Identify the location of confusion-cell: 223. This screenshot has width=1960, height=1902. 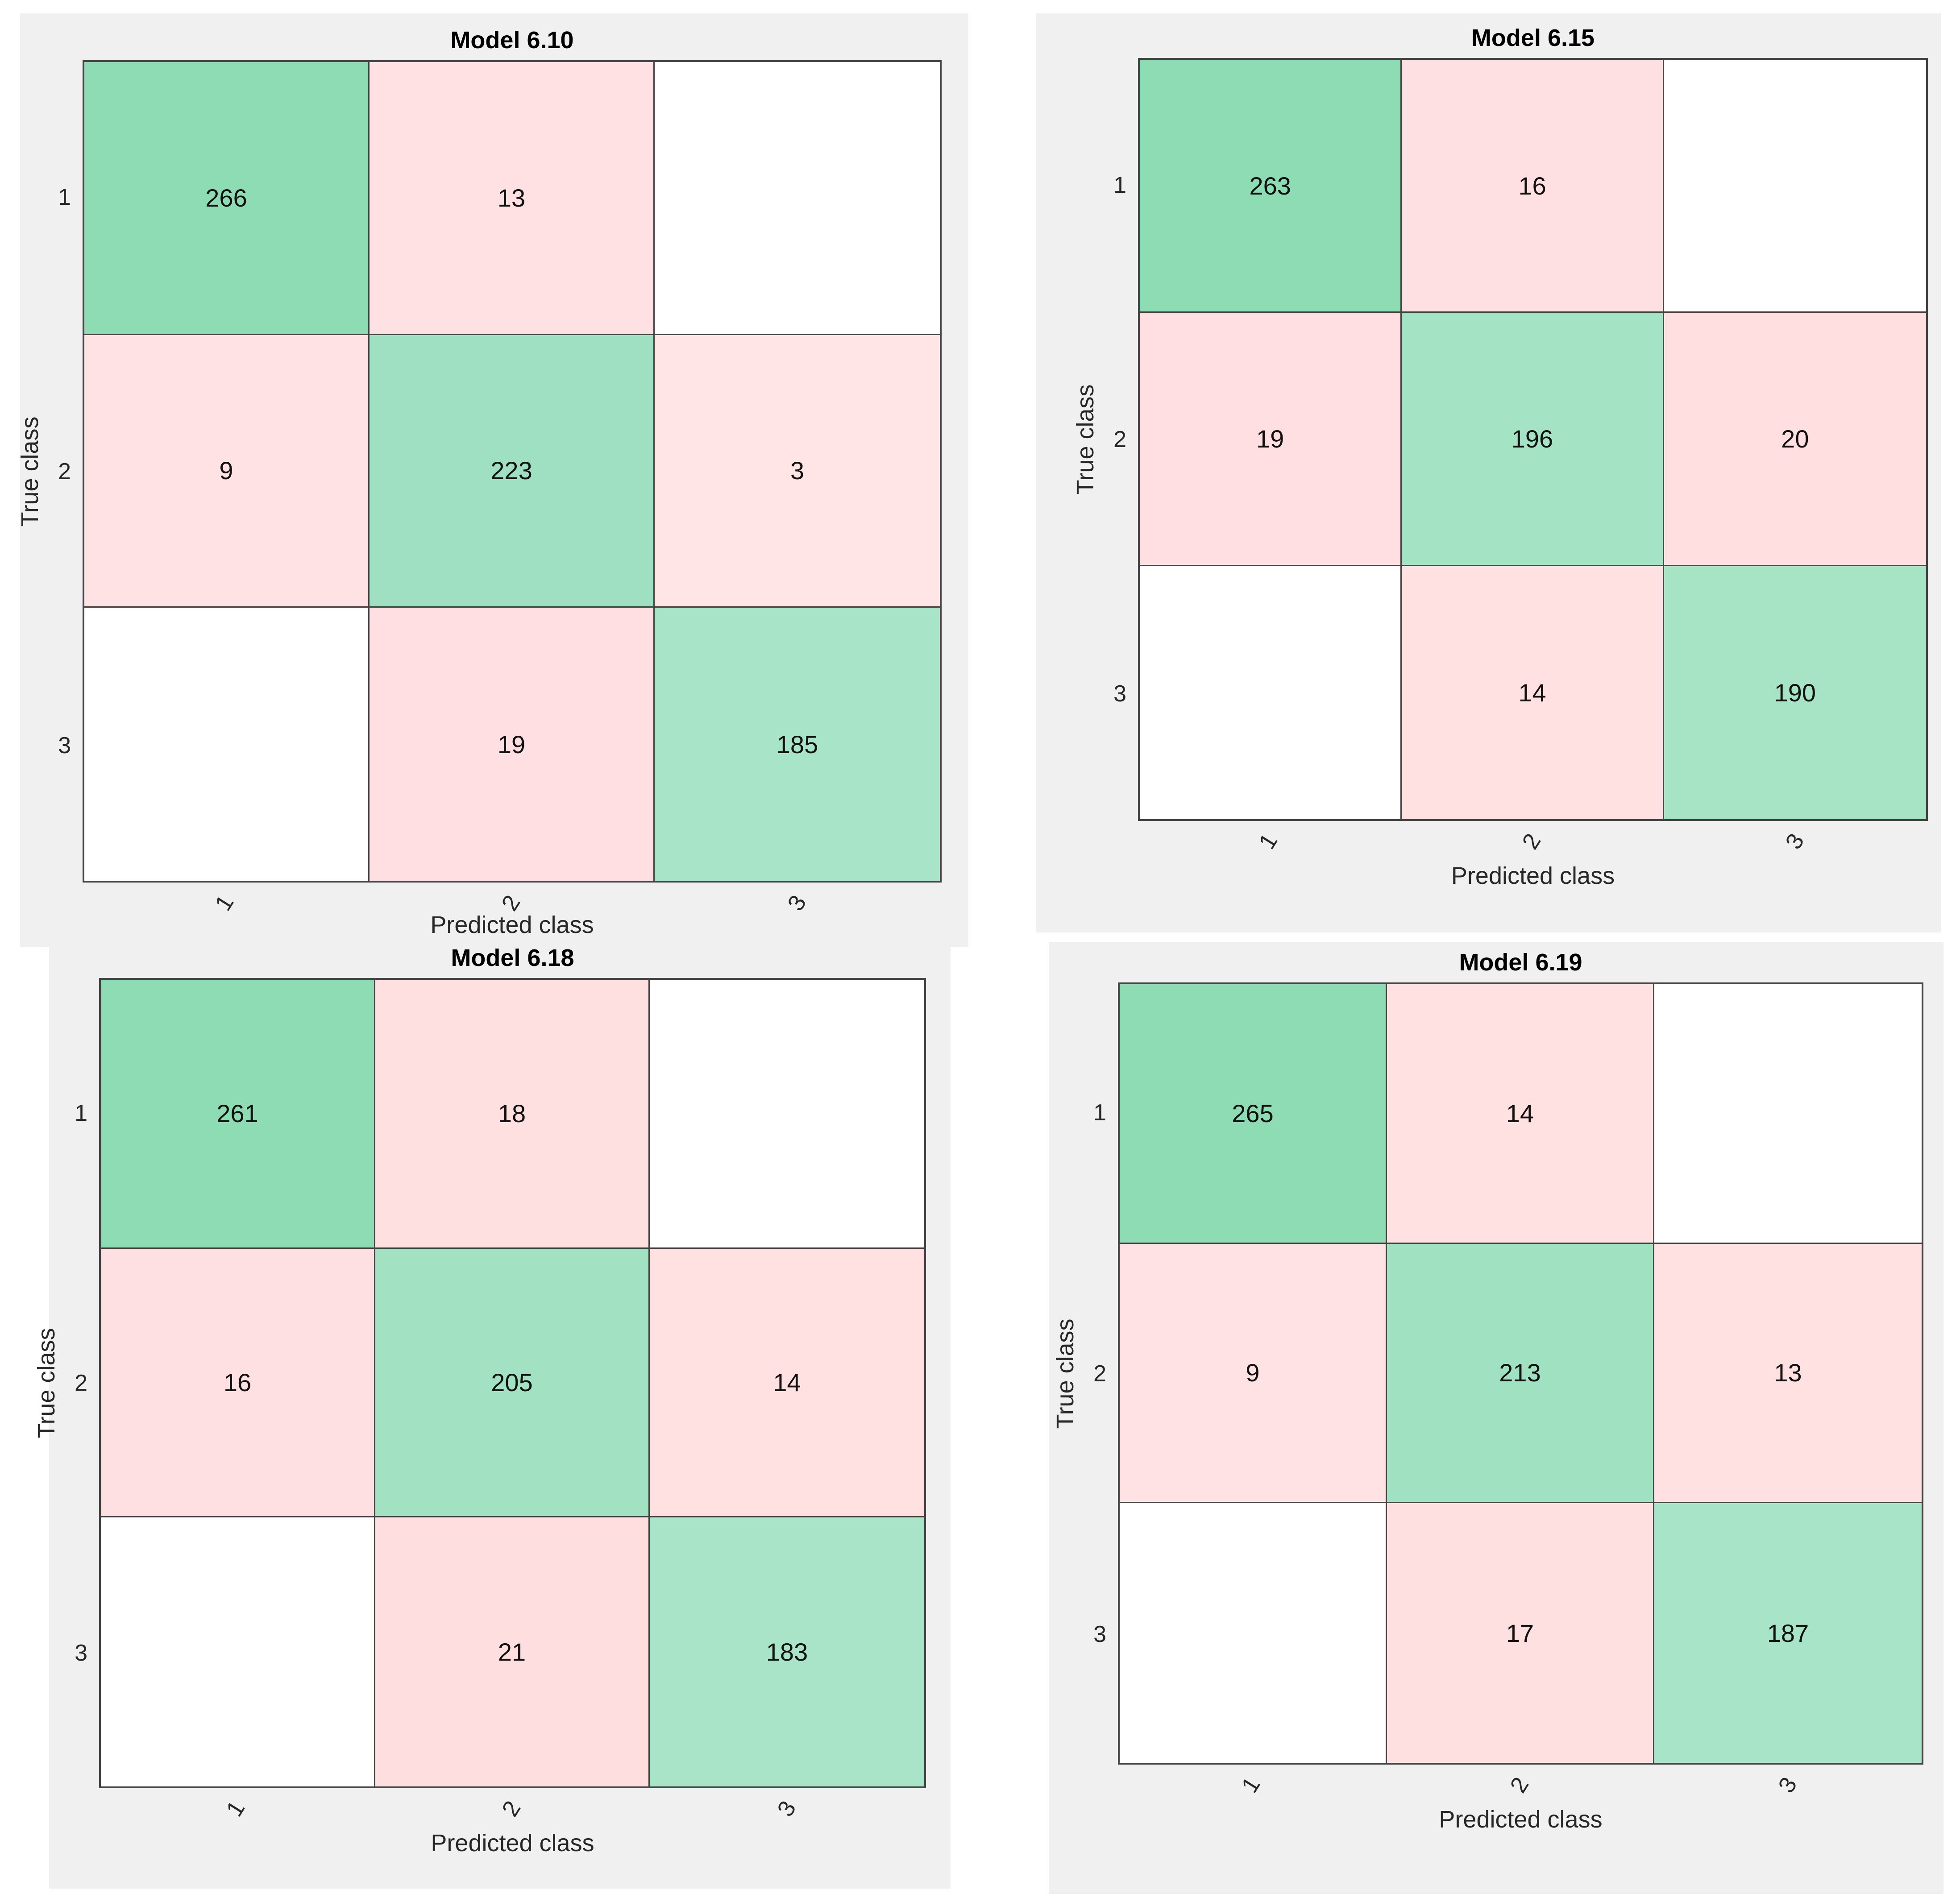
(512, 471).